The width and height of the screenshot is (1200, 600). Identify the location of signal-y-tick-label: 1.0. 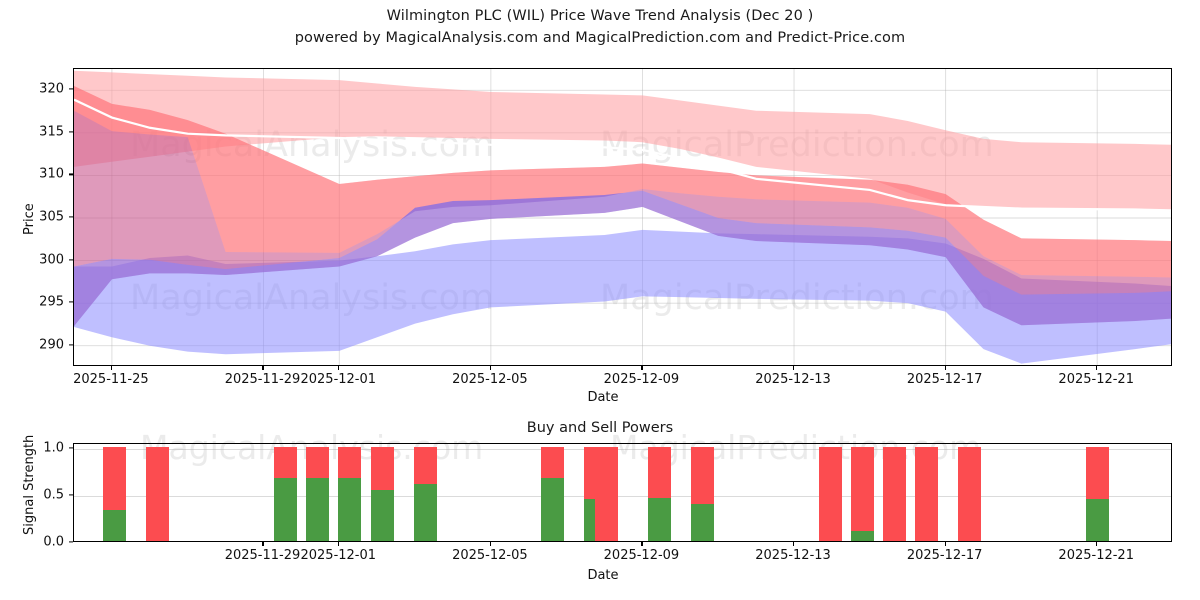
(53, 448).